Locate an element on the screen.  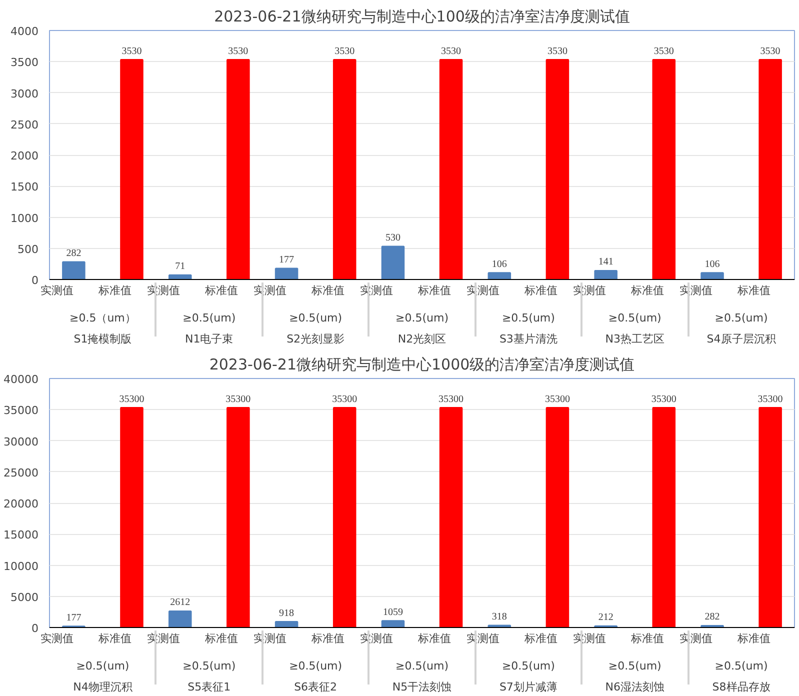
data-label: 530 is located at coordinates (392, 238).